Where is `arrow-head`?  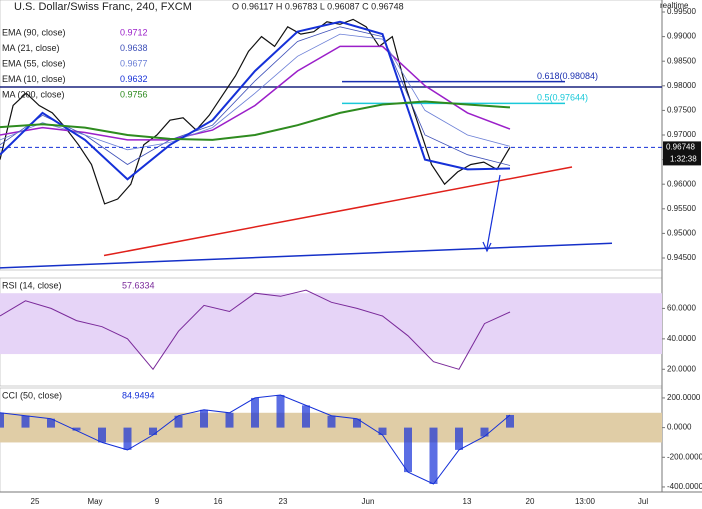 arrow-head is located at coordinates (487, 247).